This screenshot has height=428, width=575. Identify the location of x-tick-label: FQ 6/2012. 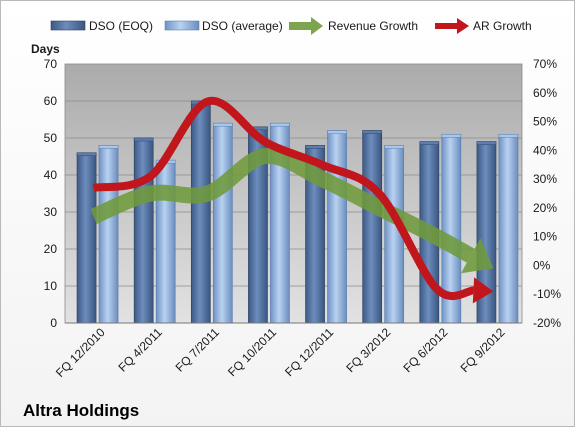
(425, 350).